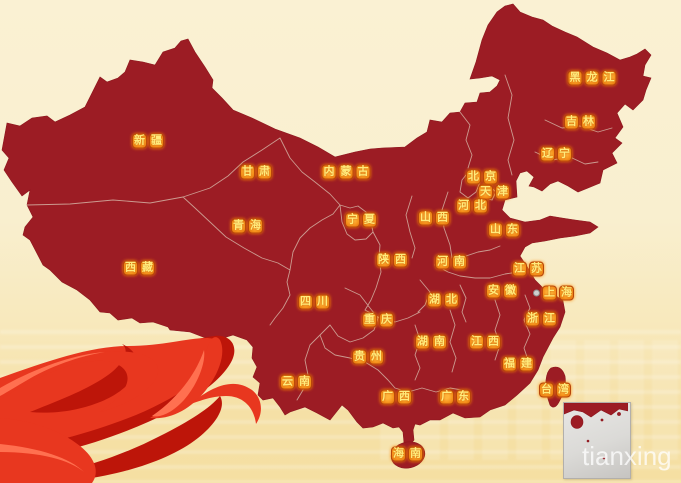 The image size is (681, 483). Describe the element at coordinates (541, 319) in the screenshot. I see `province-label-浙江: 浙江` at that location.